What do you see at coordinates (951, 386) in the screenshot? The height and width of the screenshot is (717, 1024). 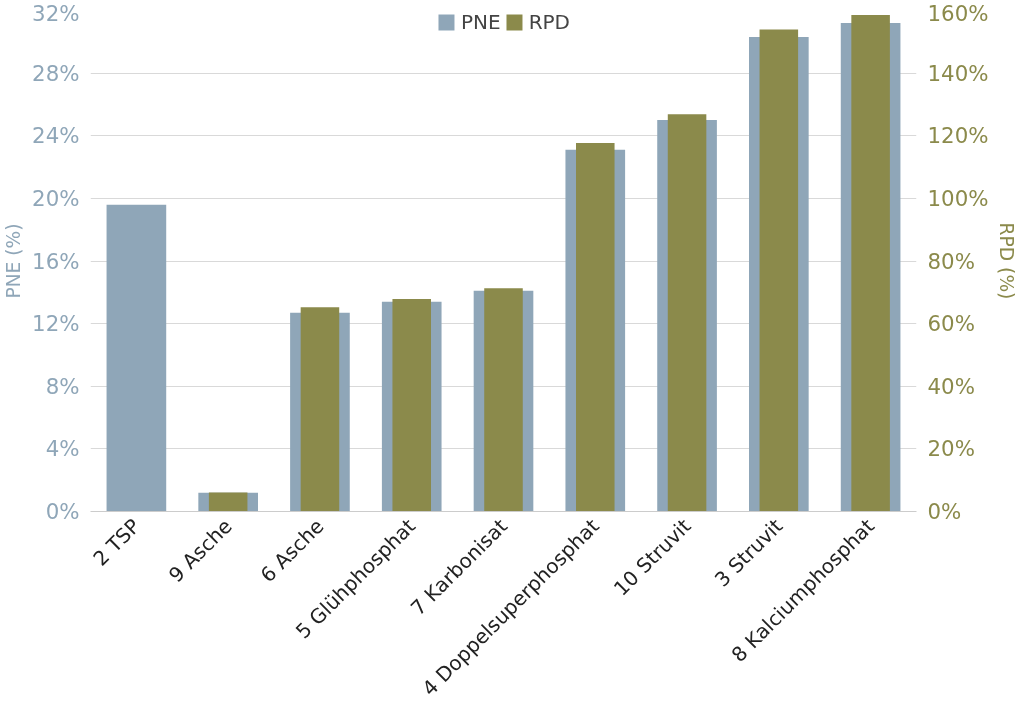 I see `y2-tick-label: 40%` at bounding box center [951, 386].